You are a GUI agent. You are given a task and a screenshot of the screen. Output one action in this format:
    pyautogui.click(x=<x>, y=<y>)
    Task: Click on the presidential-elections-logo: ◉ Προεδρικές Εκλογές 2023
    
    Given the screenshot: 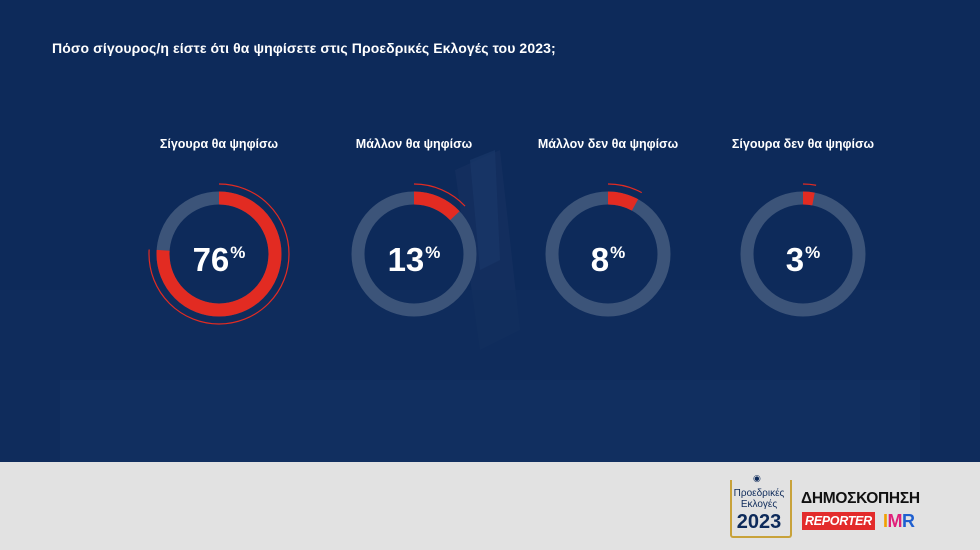 What is the action you would take?
    pyautogui.click(x=759, y=505)
    